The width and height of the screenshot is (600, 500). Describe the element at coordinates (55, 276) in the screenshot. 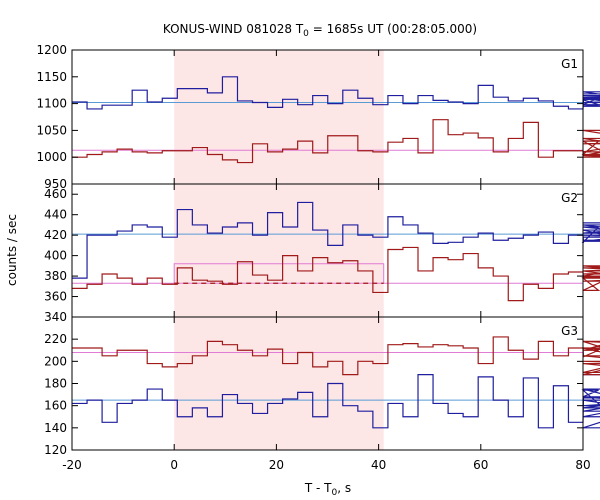

I see `panel-g2-y-tick-label: 380` at that location.